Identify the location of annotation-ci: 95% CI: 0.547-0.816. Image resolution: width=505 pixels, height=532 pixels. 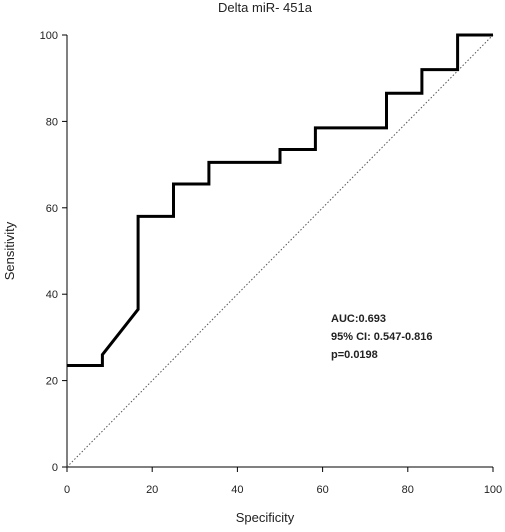
(382, 337).